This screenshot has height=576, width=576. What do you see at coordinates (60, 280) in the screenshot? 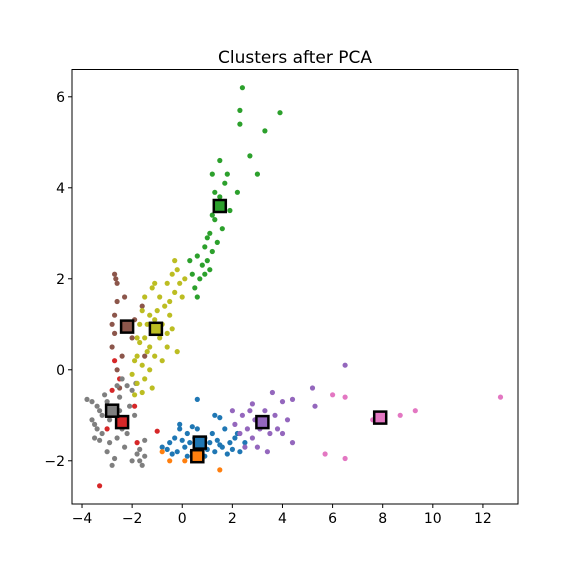
I see `y-tick-label: 2` at bounding box center [60, 280].